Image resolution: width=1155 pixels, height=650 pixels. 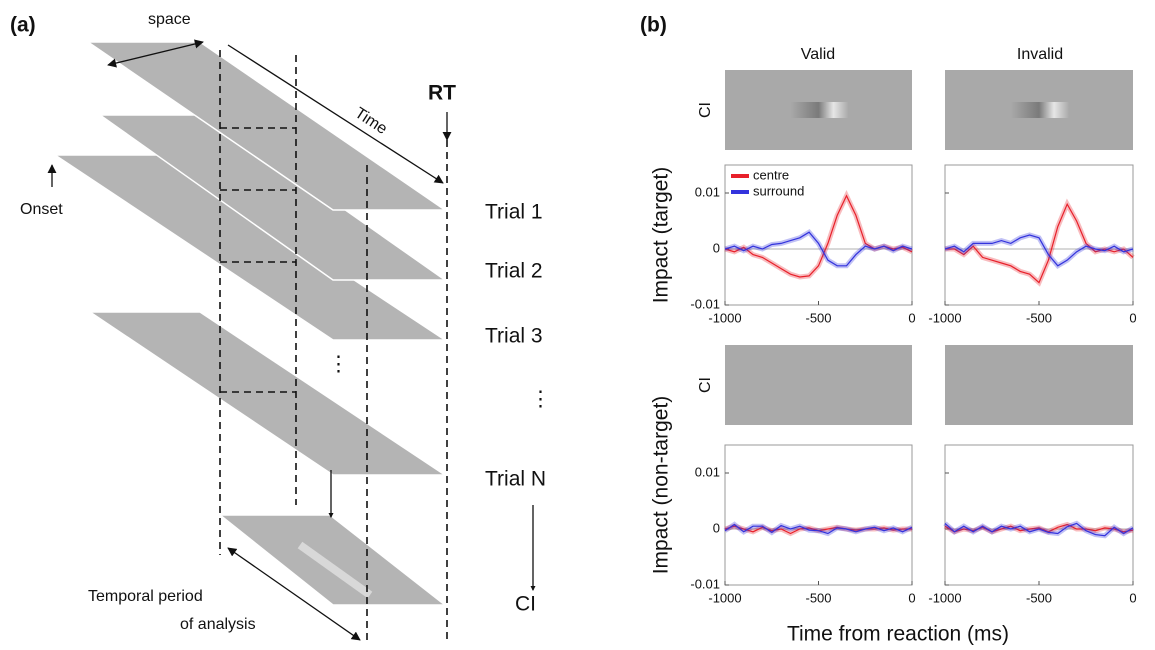 What do you see at coordinates (1040, 54) in the screenshot?
I see `column-title: Invalid` at bounding box center [1040, 54].